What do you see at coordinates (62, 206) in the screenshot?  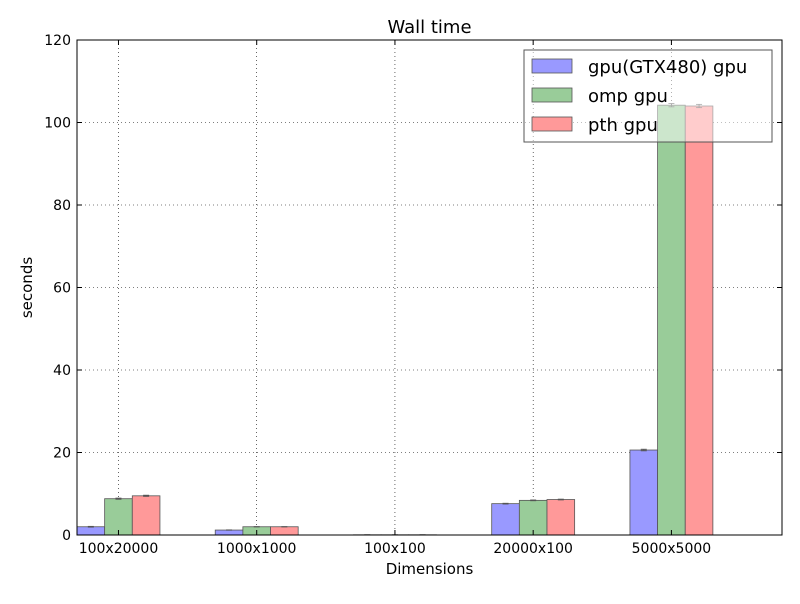 I see `y-tick-label: 80` at bounding box center [62, 206].